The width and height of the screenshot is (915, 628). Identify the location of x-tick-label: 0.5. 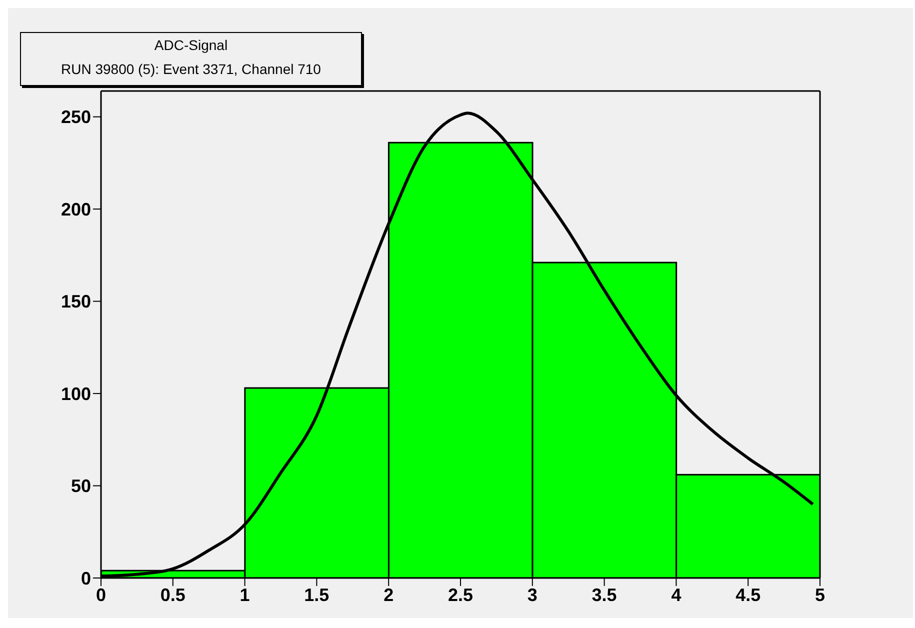
(173, 594).